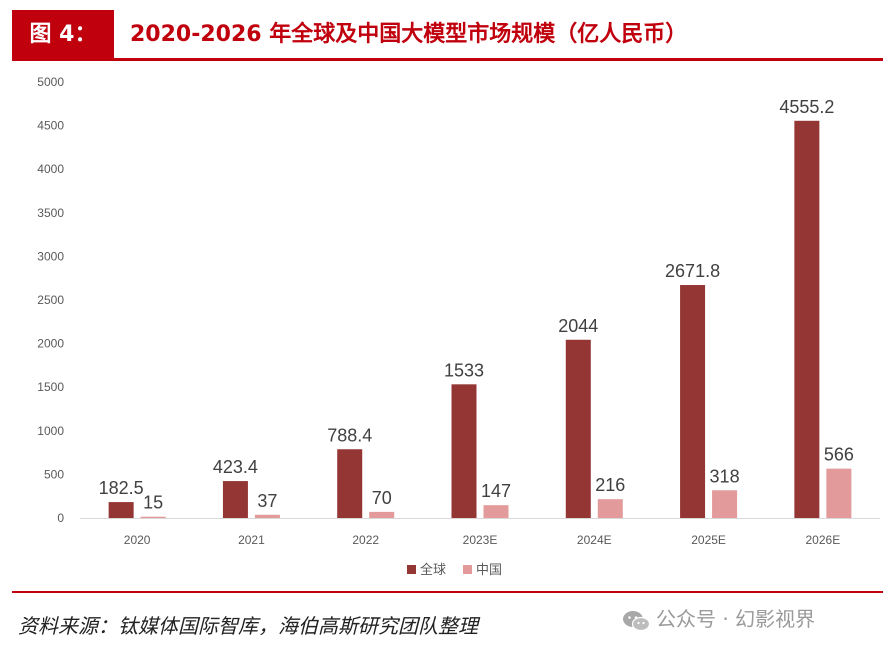  What do you see at coordinates (464, 370) in the screenshot?
I see `data-label: 1533` at bounding box center [464, 370].